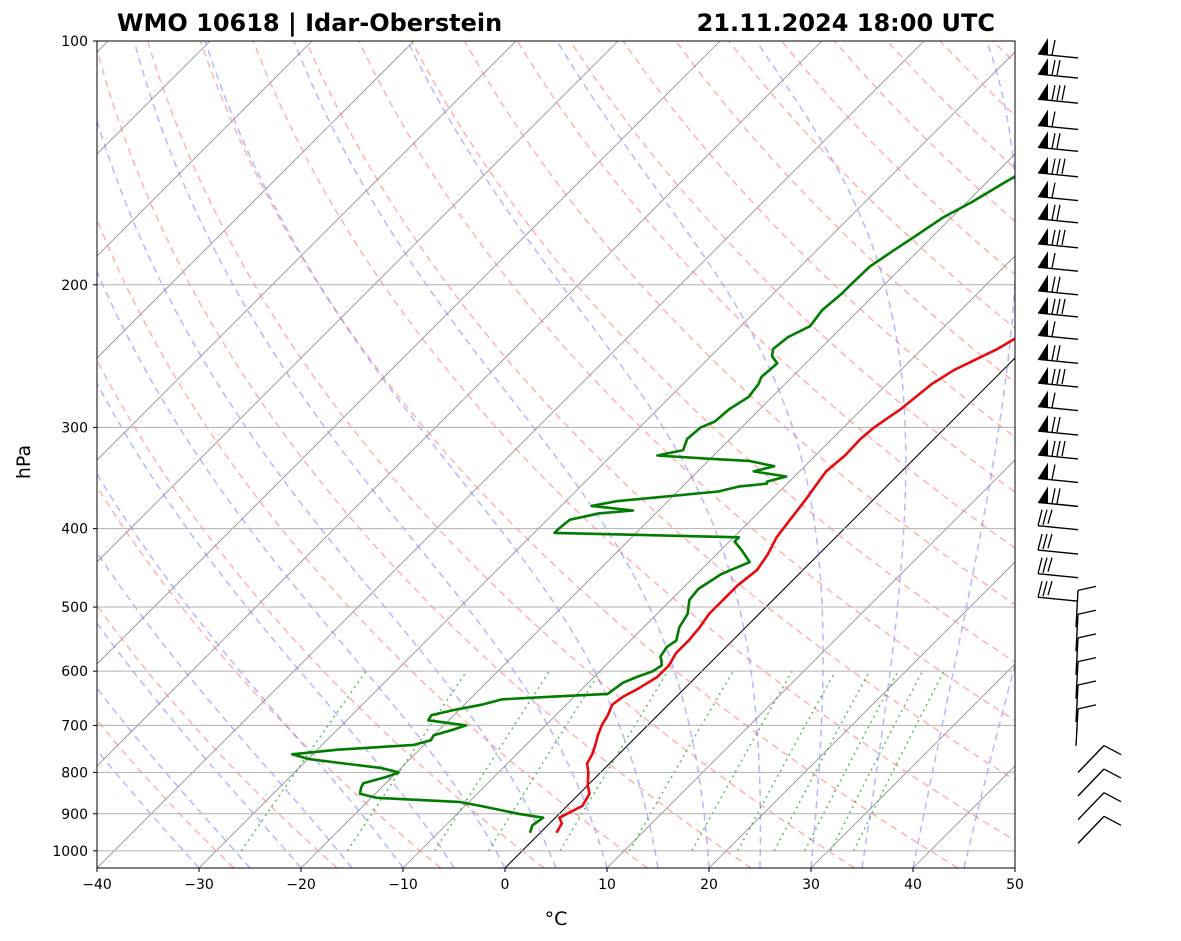 Image resolution: width=1181 pixels, height=941 pixels. What do you see at coordinates (74, 447) in the screenshot?
I see `y-axis-ticks: 100 200 300 400 500 600 700 800 900 1000` at bounding box center [74, 447].